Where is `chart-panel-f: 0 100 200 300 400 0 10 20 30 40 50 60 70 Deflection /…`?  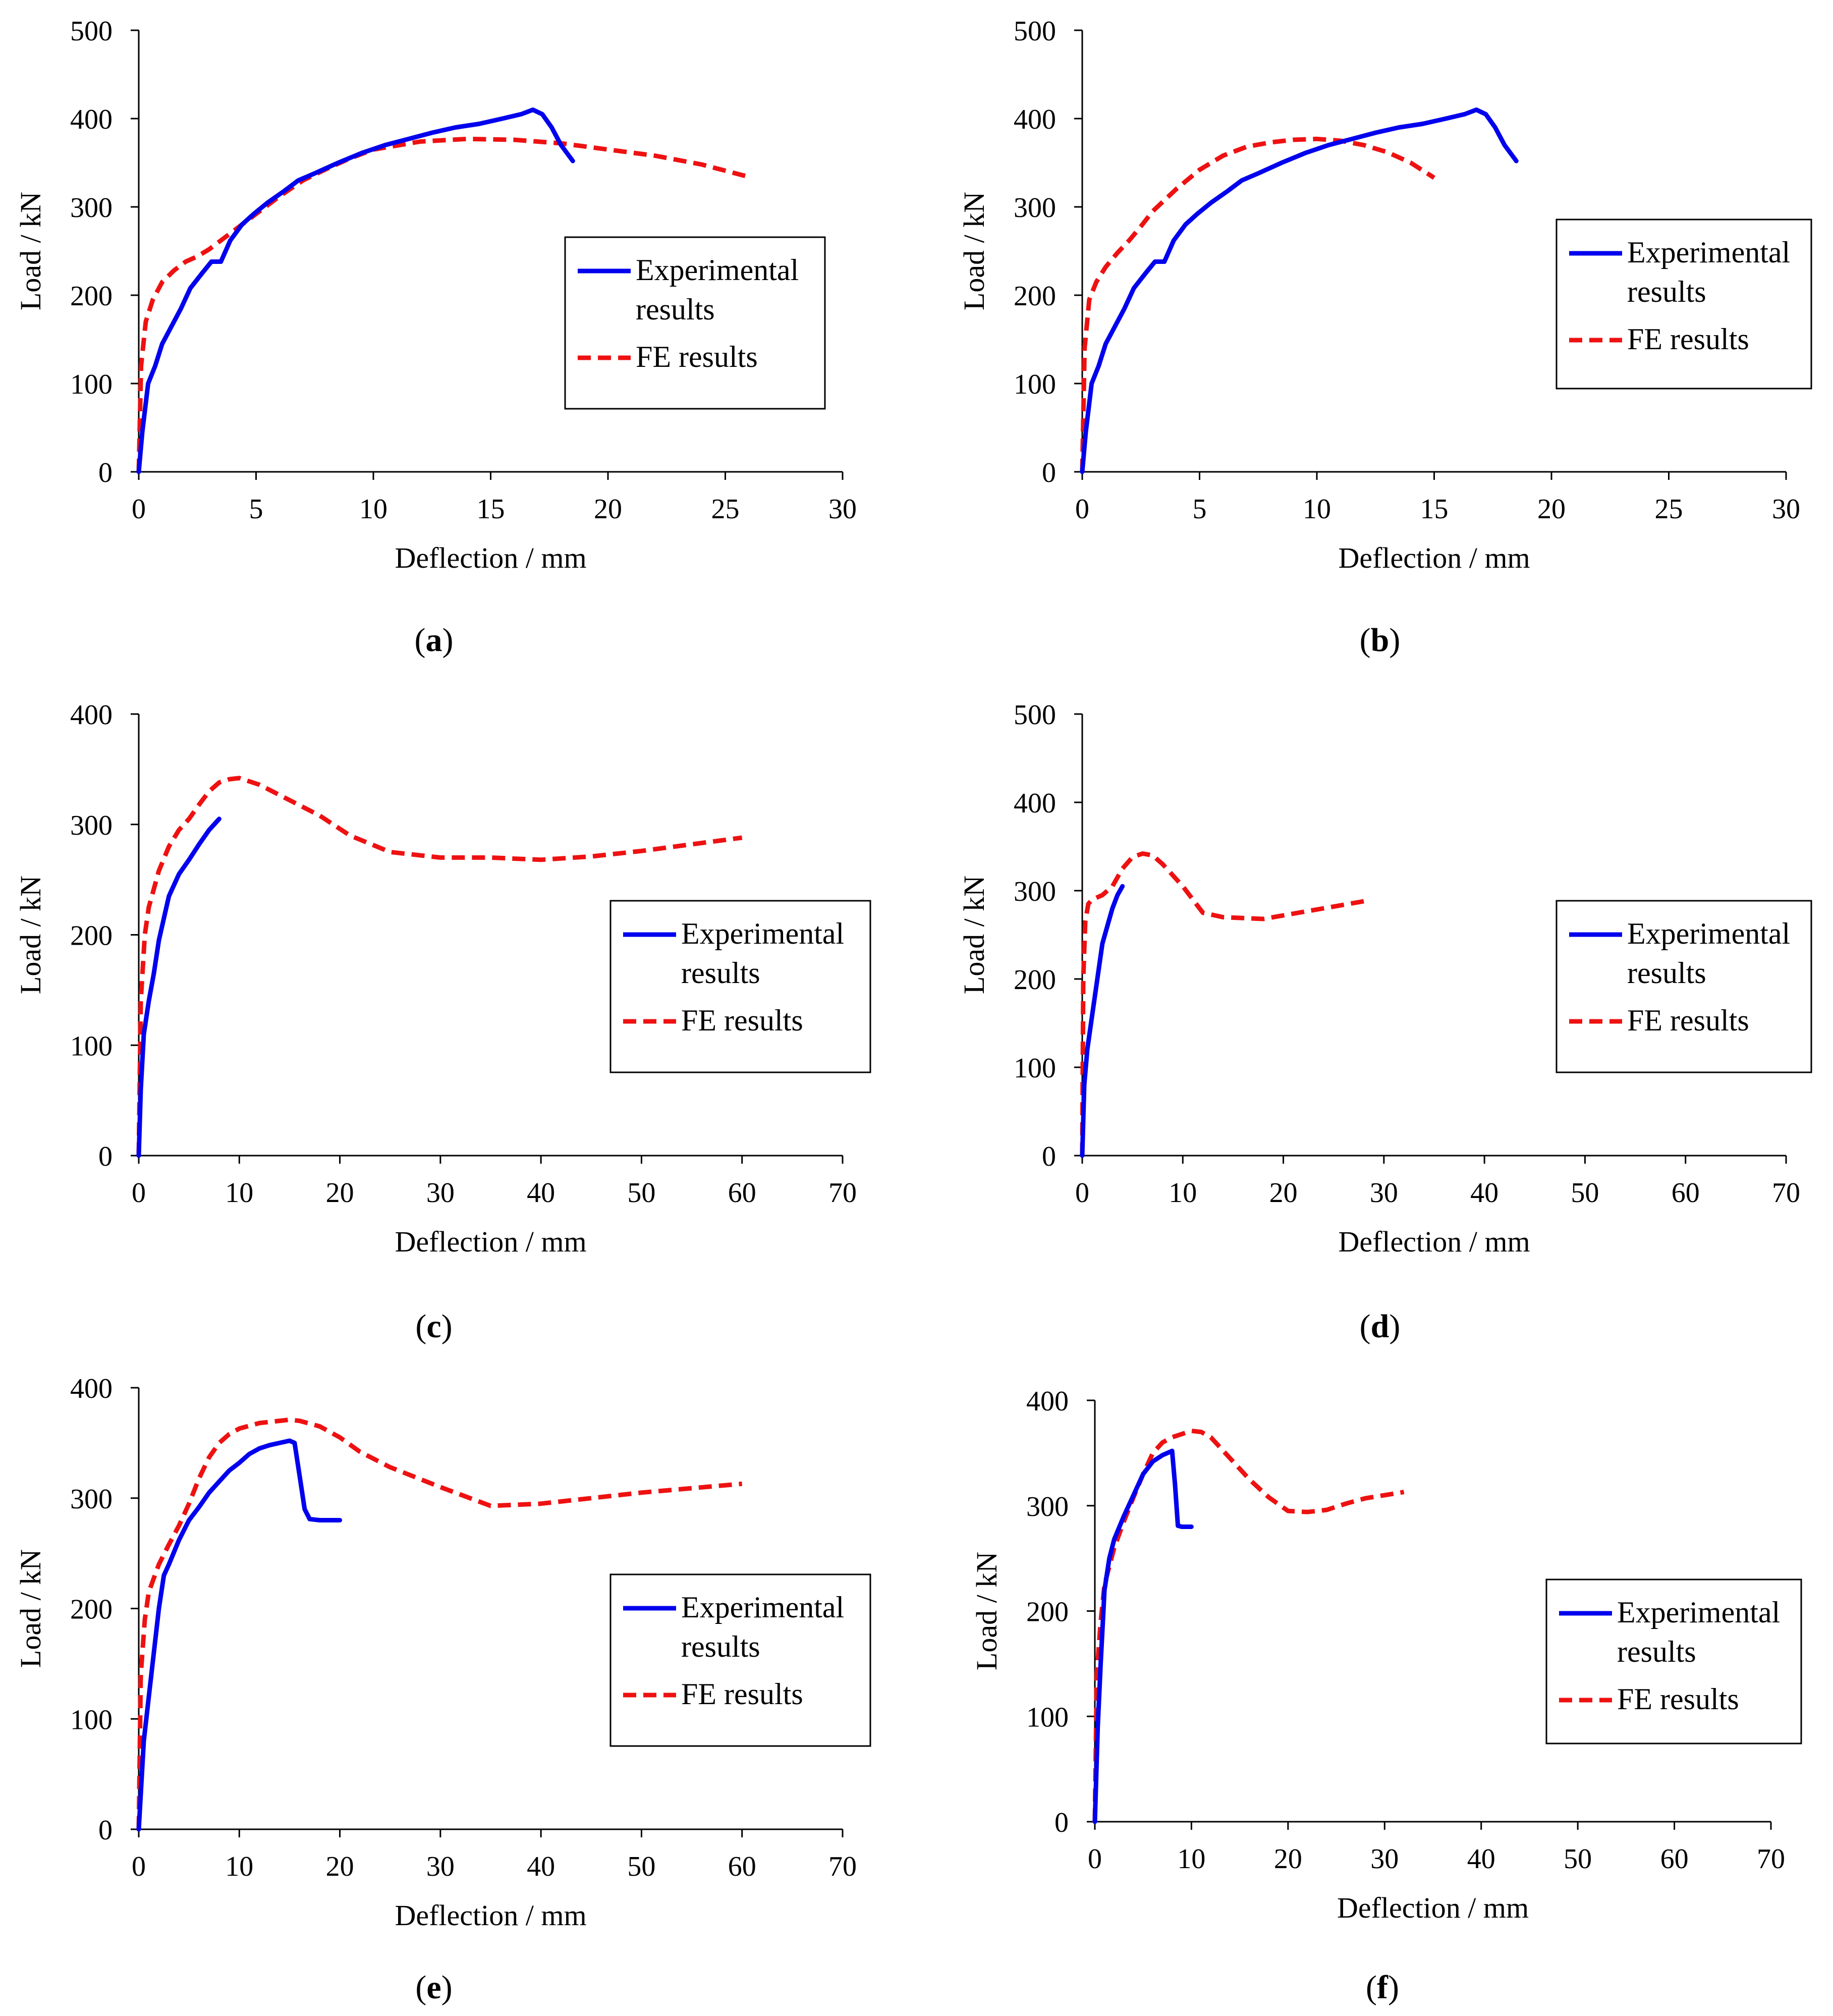 chart-panel-f: 0 100 200 300 400 0 10 20 30 40 50 60 70 Deflection /… is located at coordinates (1386, 1696).